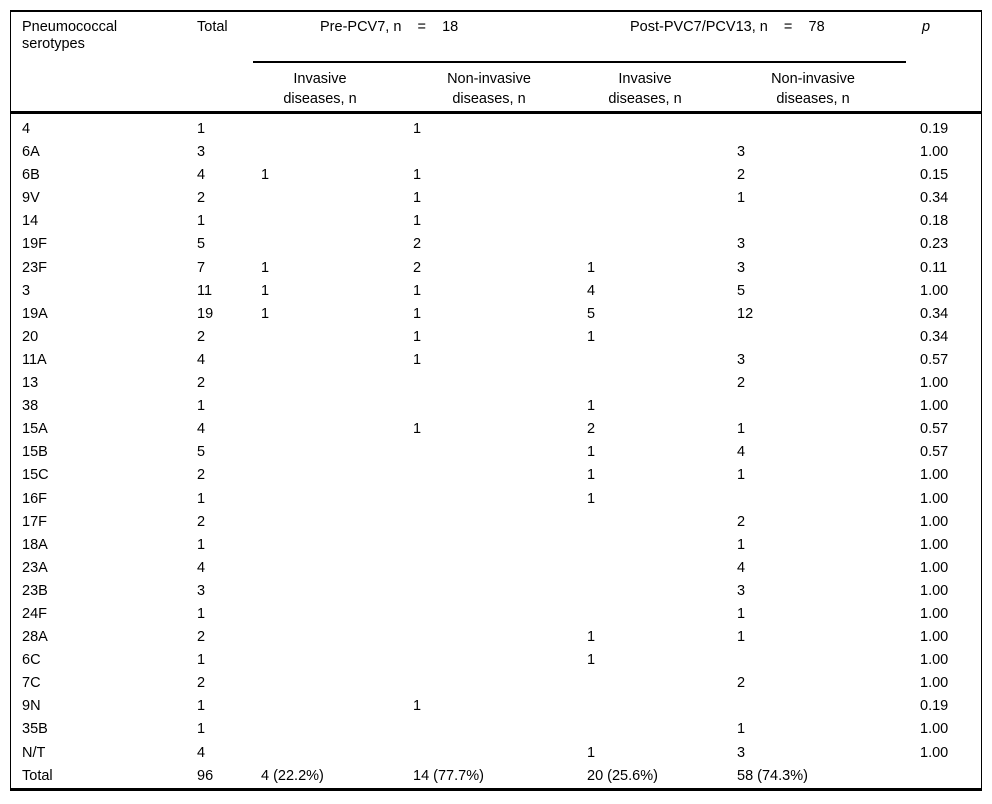  What do you see at coordinates (70, 35) in the screenshot?
I see `serotype-column-header: Pneumococcal serotypes` at bounding box center [70, 35].